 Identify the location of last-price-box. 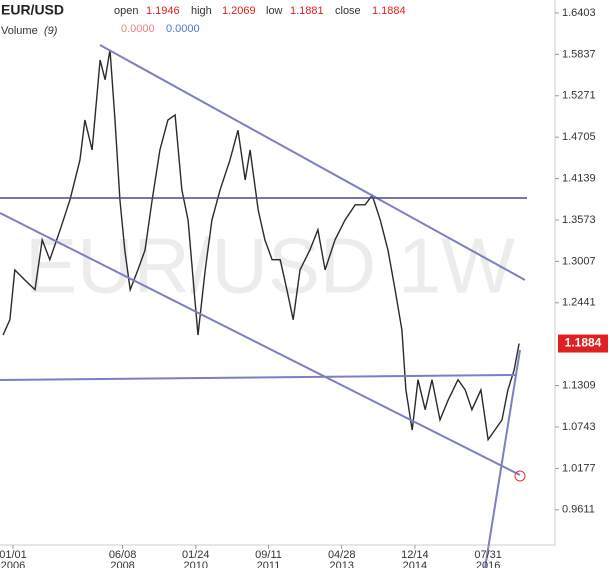
(583, 343).